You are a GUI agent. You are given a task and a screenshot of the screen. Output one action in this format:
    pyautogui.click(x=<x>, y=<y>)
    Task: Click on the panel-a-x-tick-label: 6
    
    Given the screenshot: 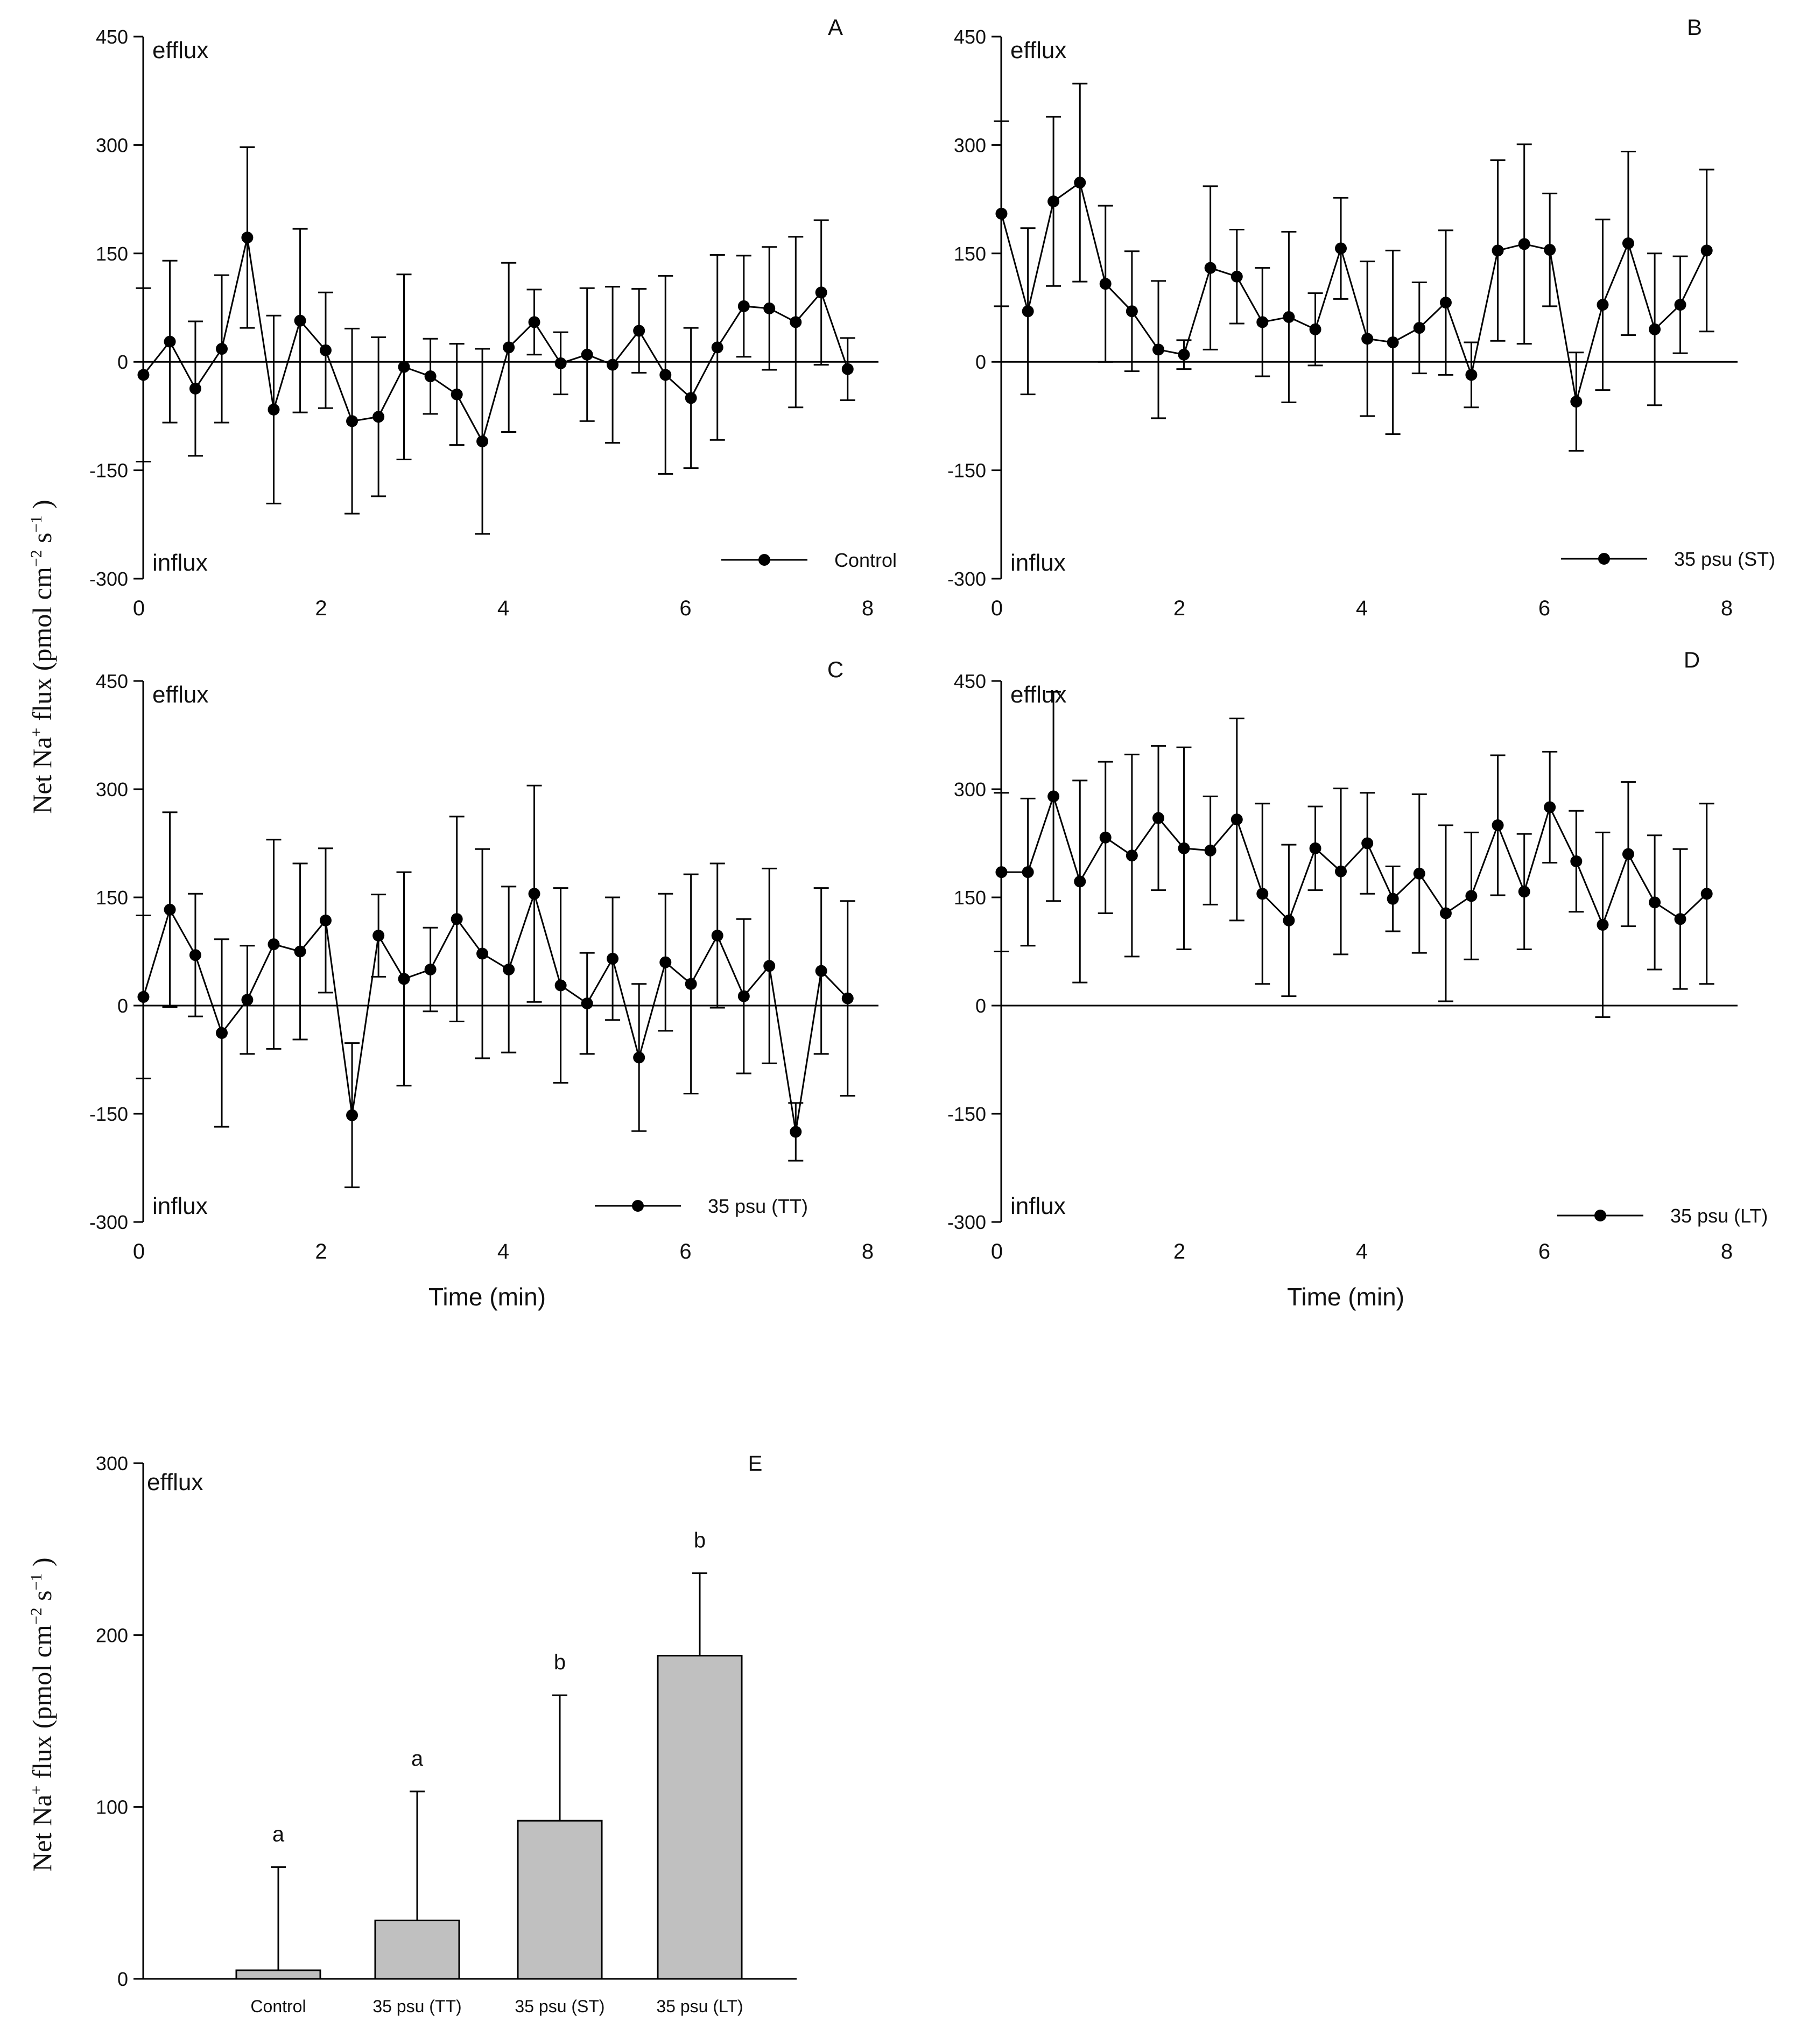 What is the action you would take?
    pyautogui.click(x=685, y=608)
    